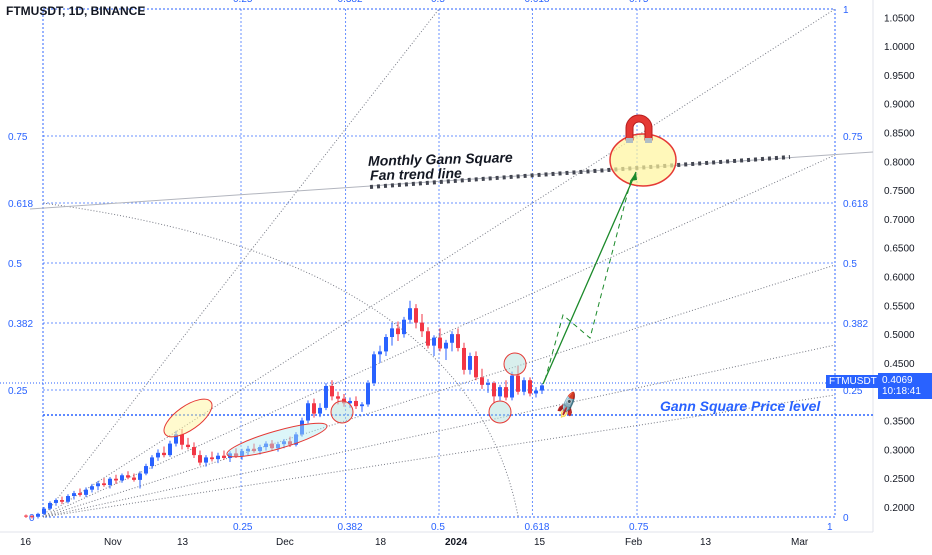 The height and width of the screenshot is (555, 932). I want to click on gann-bottom-label: 0.75, so click(639, 527).